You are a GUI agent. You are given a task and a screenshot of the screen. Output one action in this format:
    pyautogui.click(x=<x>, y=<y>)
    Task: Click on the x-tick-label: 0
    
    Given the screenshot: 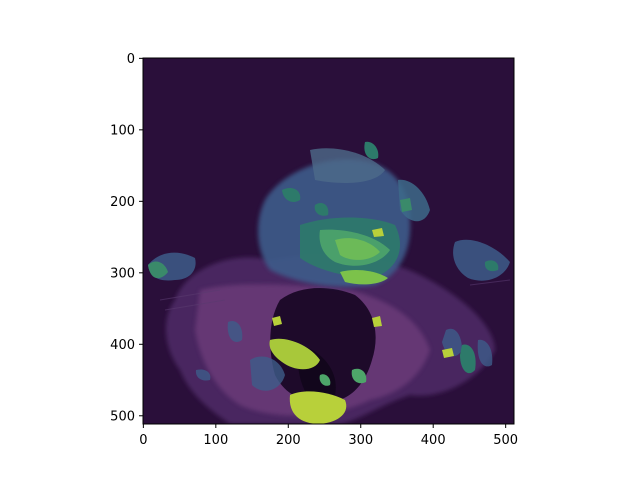 What is the action you would take?
    pyautogui.click(x=143, y=440)
    